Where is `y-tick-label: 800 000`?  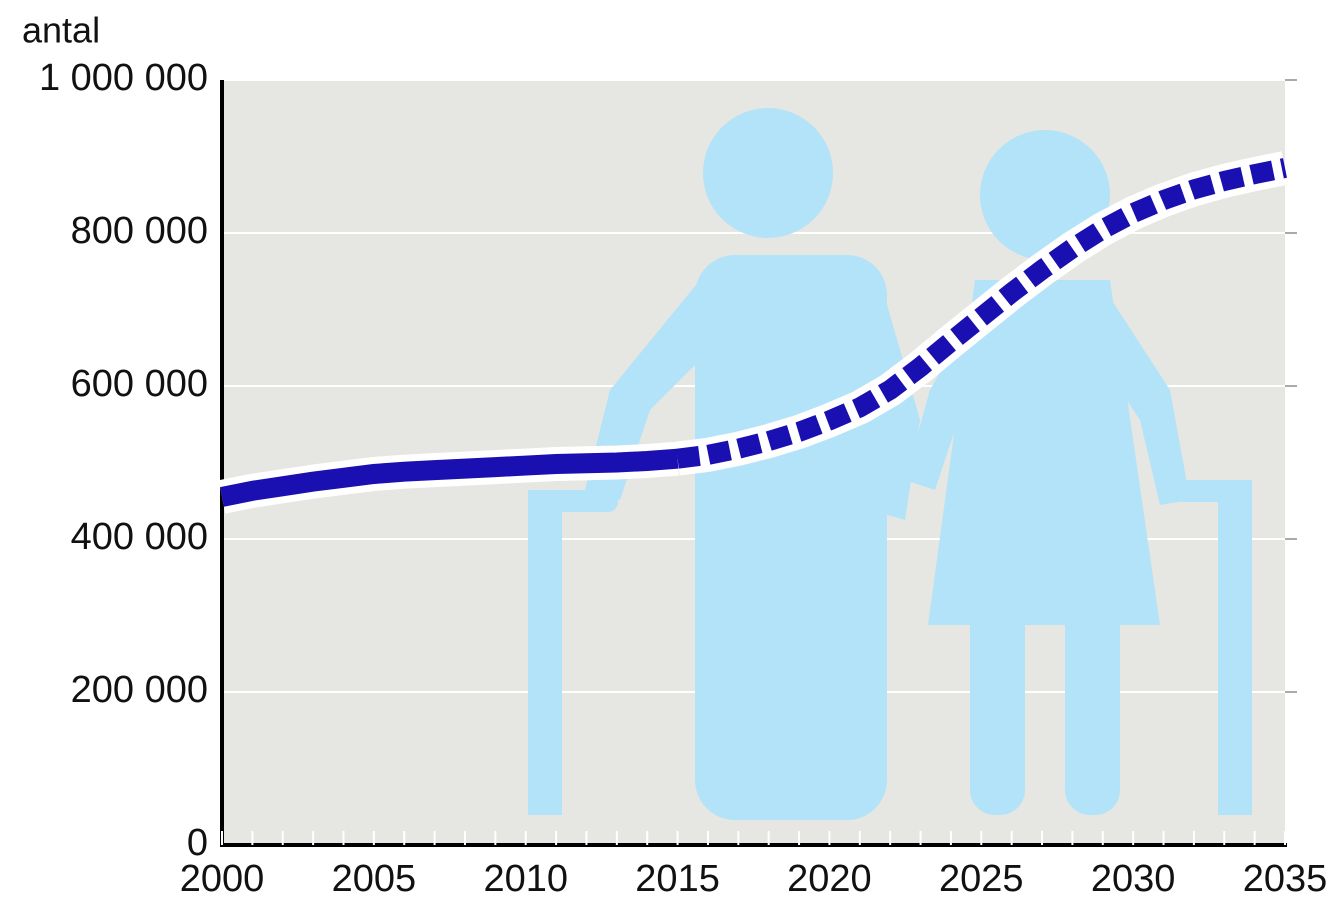 y-tick-label: 800 000 is located at coordinates (139, 231).